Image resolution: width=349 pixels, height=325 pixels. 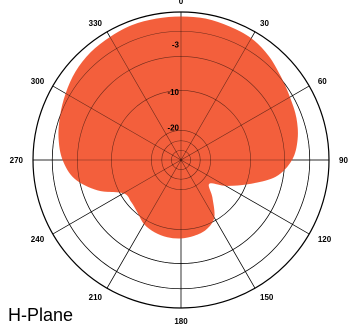 I want to click on chart-title: H-Plane, so click(x=41, y=315).